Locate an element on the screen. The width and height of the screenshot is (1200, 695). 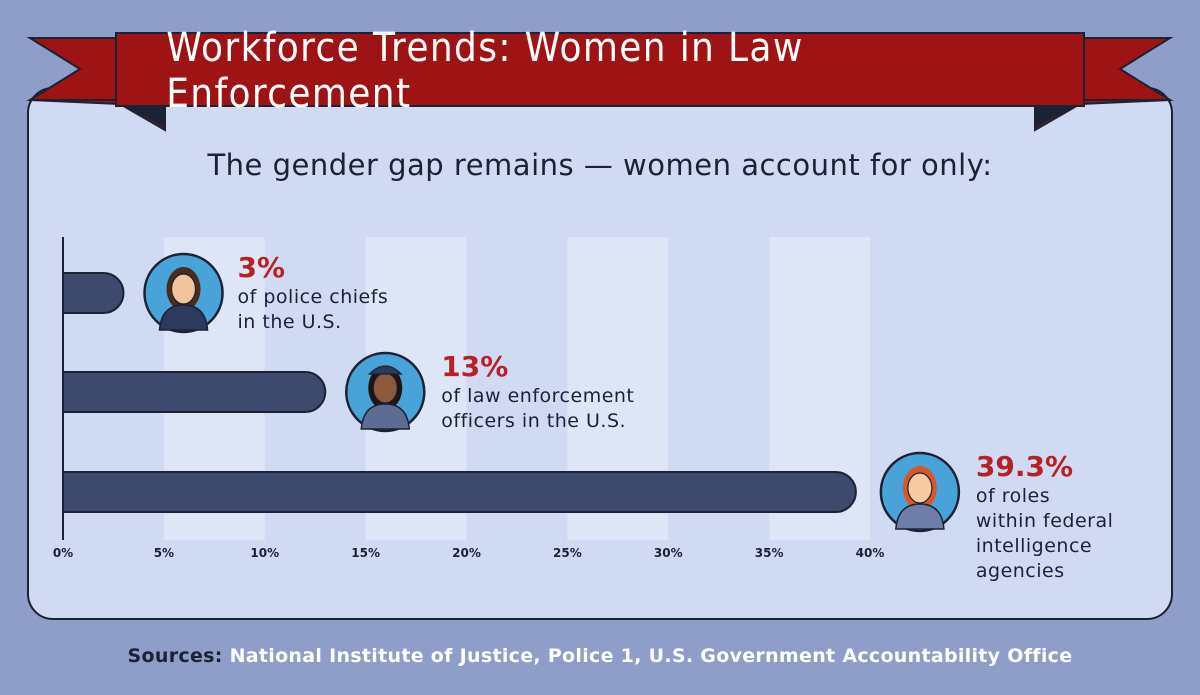
bar-value-label: 13% is located at coordinates (474, 366).